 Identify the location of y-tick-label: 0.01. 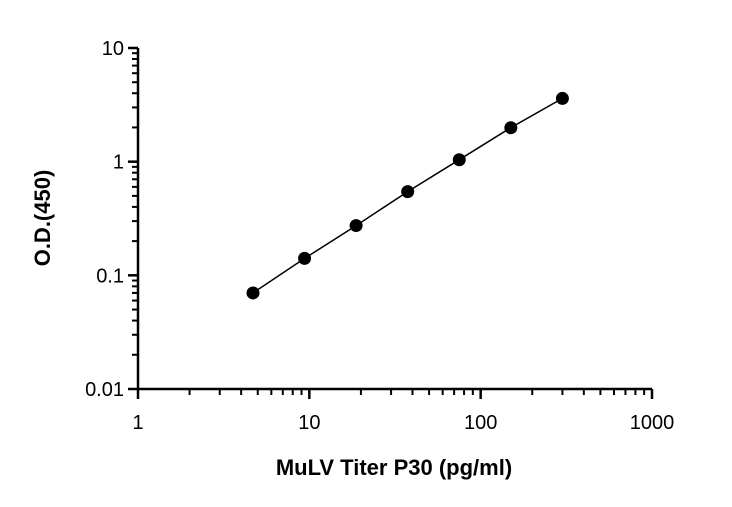
(104, 390).